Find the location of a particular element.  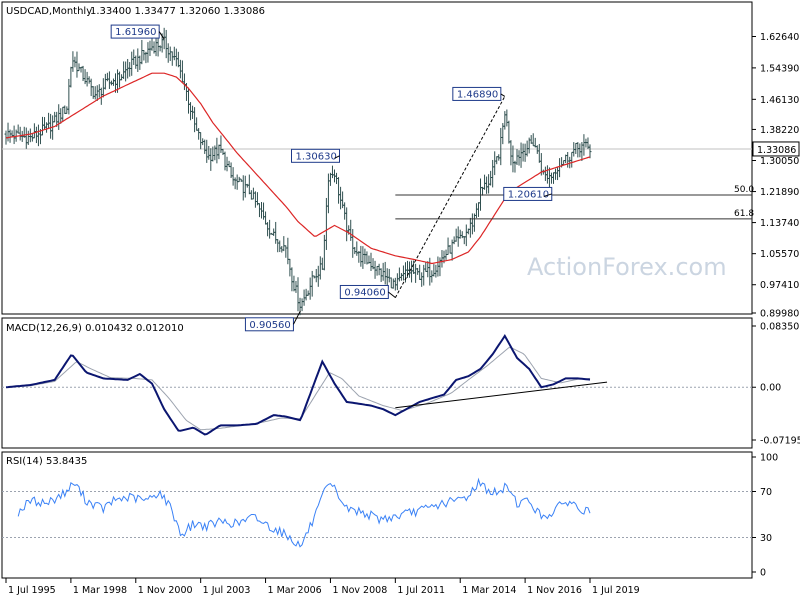

price-annotation-label: 0.90560 is located at coordinates (269, 325).